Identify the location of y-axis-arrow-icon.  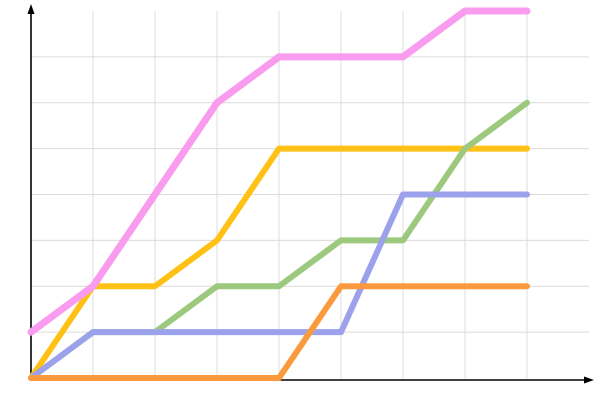
(31, 9).